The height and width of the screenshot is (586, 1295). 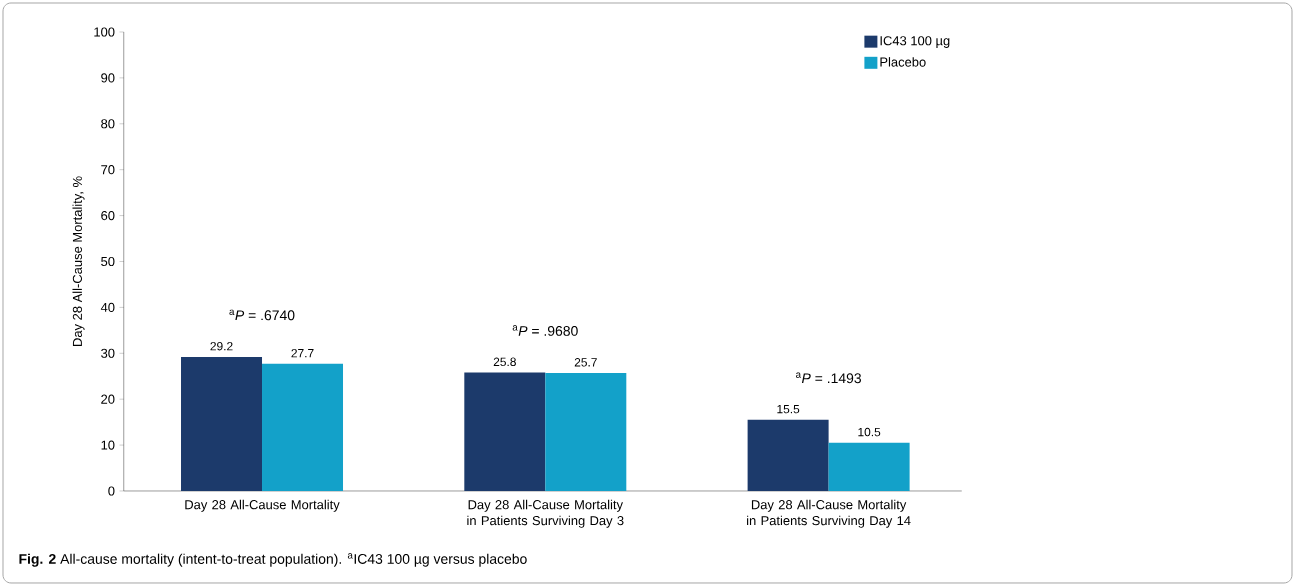 I want to click on y-tick-label: 40, so click(x=107, y=307).